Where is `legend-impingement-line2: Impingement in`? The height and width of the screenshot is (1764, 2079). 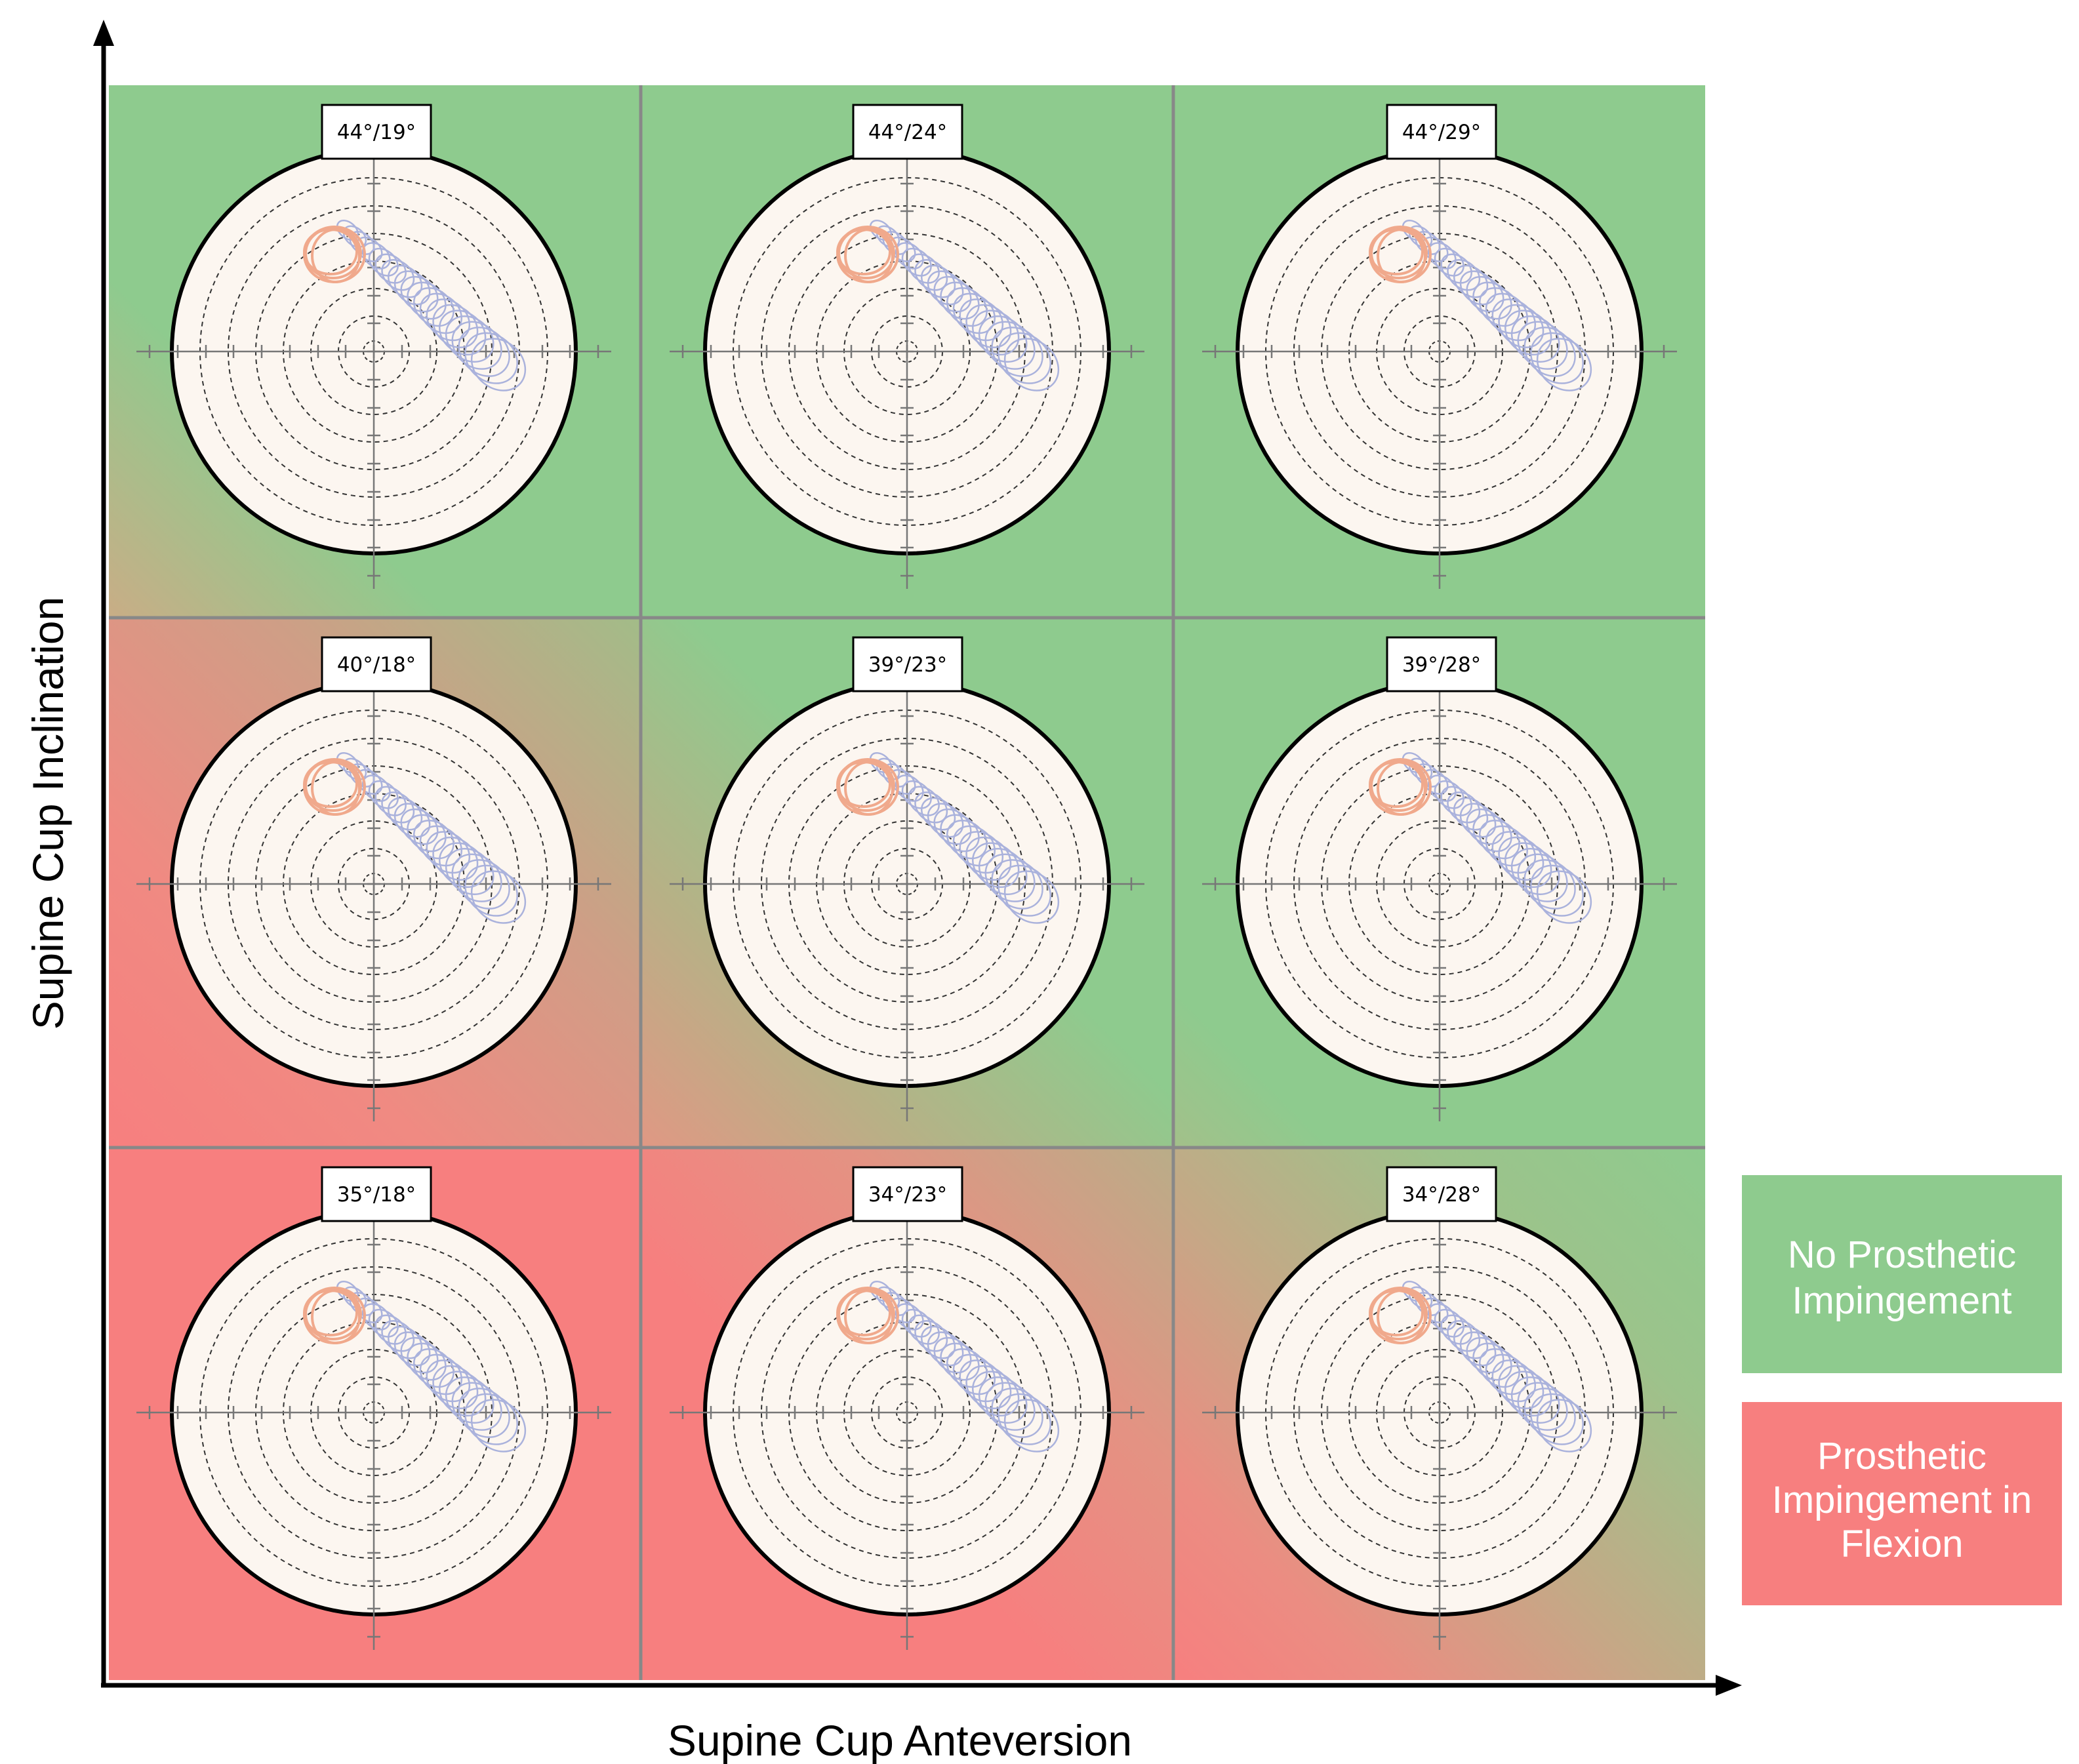
legend-impingement-line2: Impingement in is located at coordinates (1902, 1500).